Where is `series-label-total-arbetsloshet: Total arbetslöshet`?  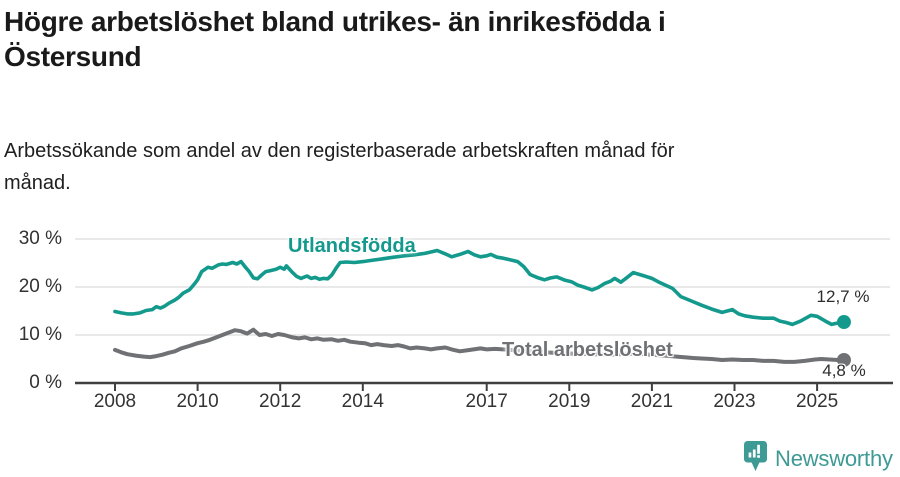 series-label-total-arbetsloshet: Total arbetslöshet is located at coordinates (587, 350).